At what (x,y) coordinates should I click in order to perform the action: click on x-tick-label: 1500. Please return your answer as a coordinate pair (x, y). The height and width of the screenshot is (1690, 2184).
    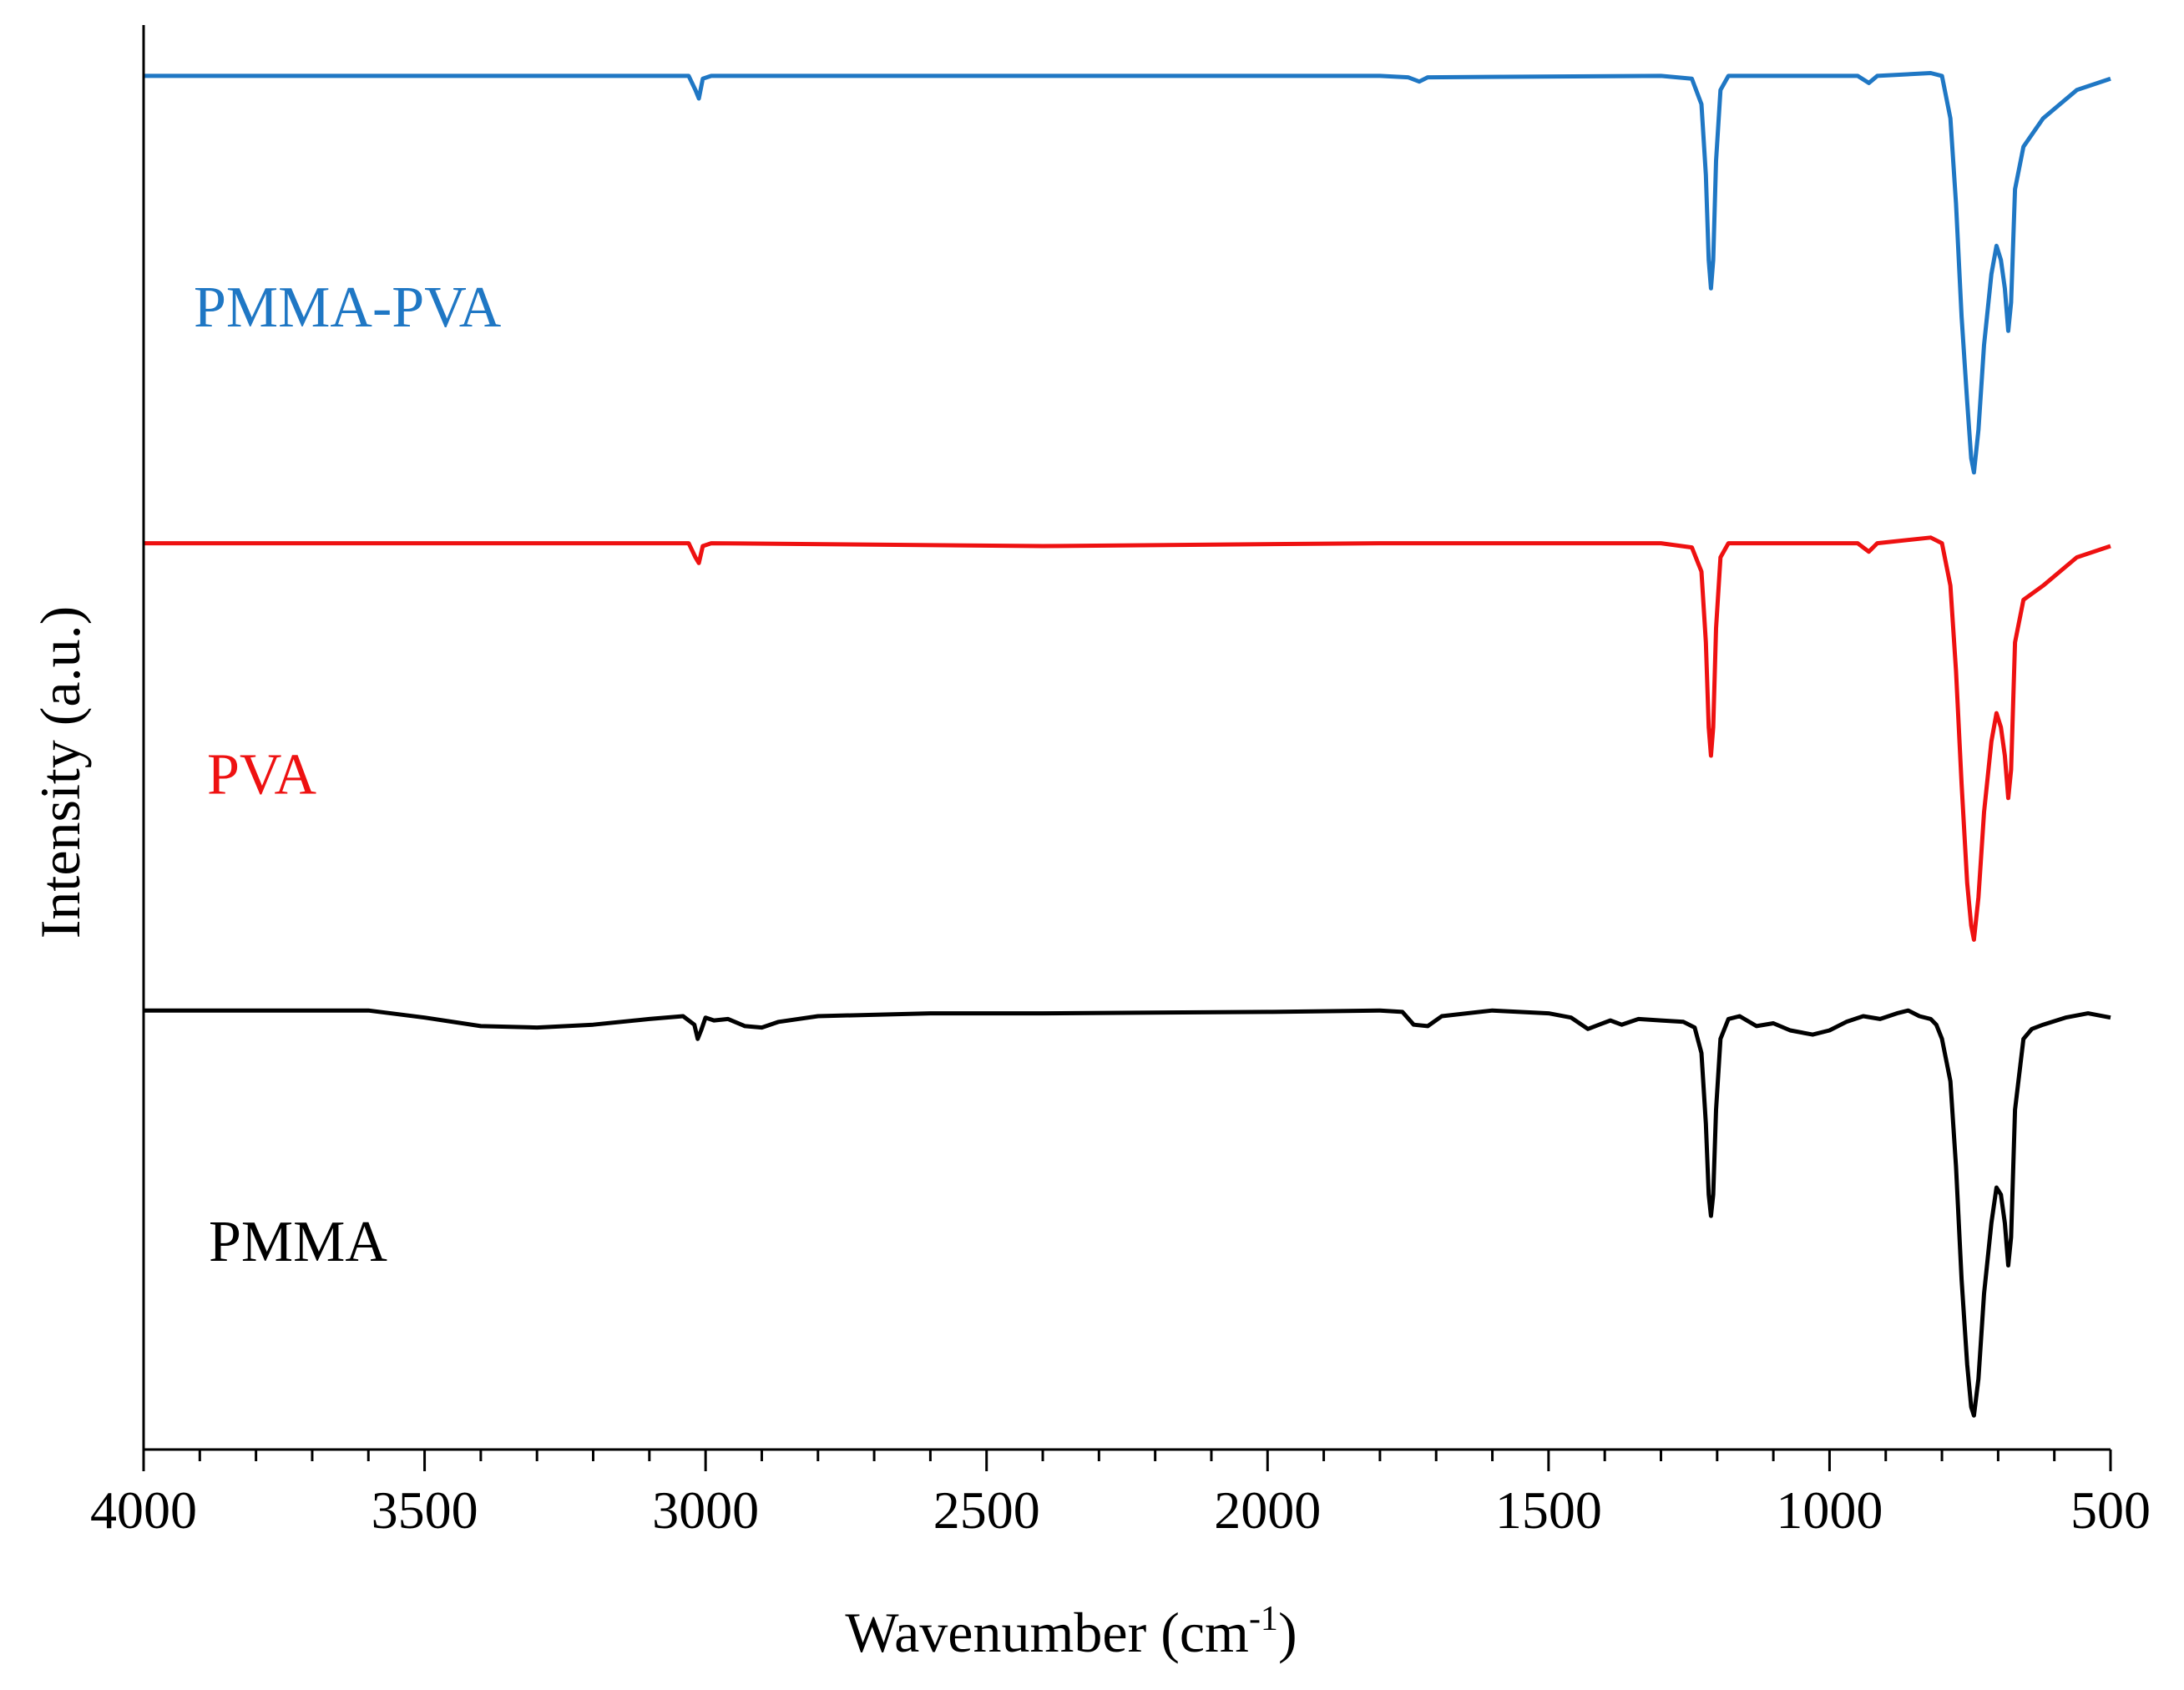
    Looking at the image, I should click on (1548, 1510).